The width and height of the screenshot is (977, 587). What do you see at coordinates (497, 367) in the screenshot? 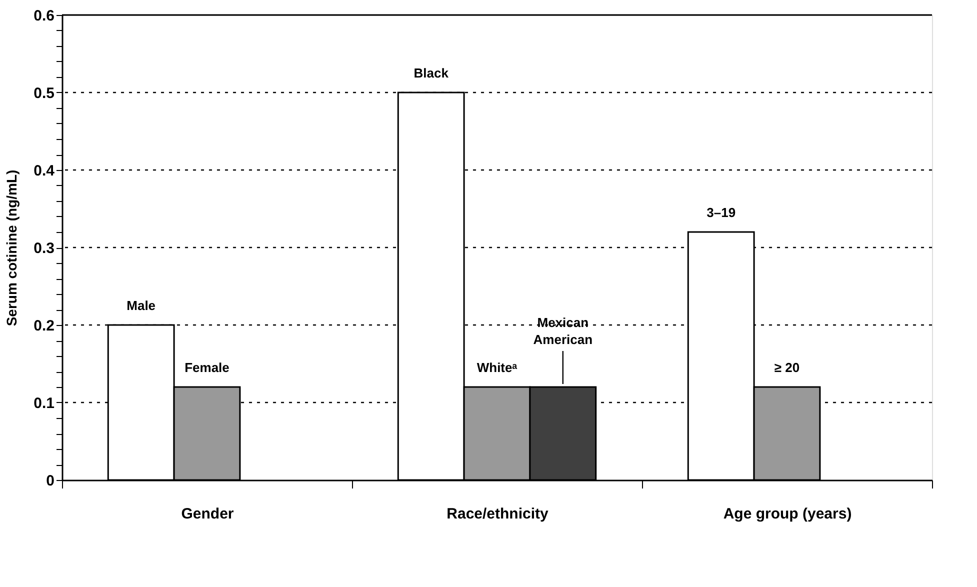
I see `annotation: Whiteᵃ` at bounding box center [497, 367].